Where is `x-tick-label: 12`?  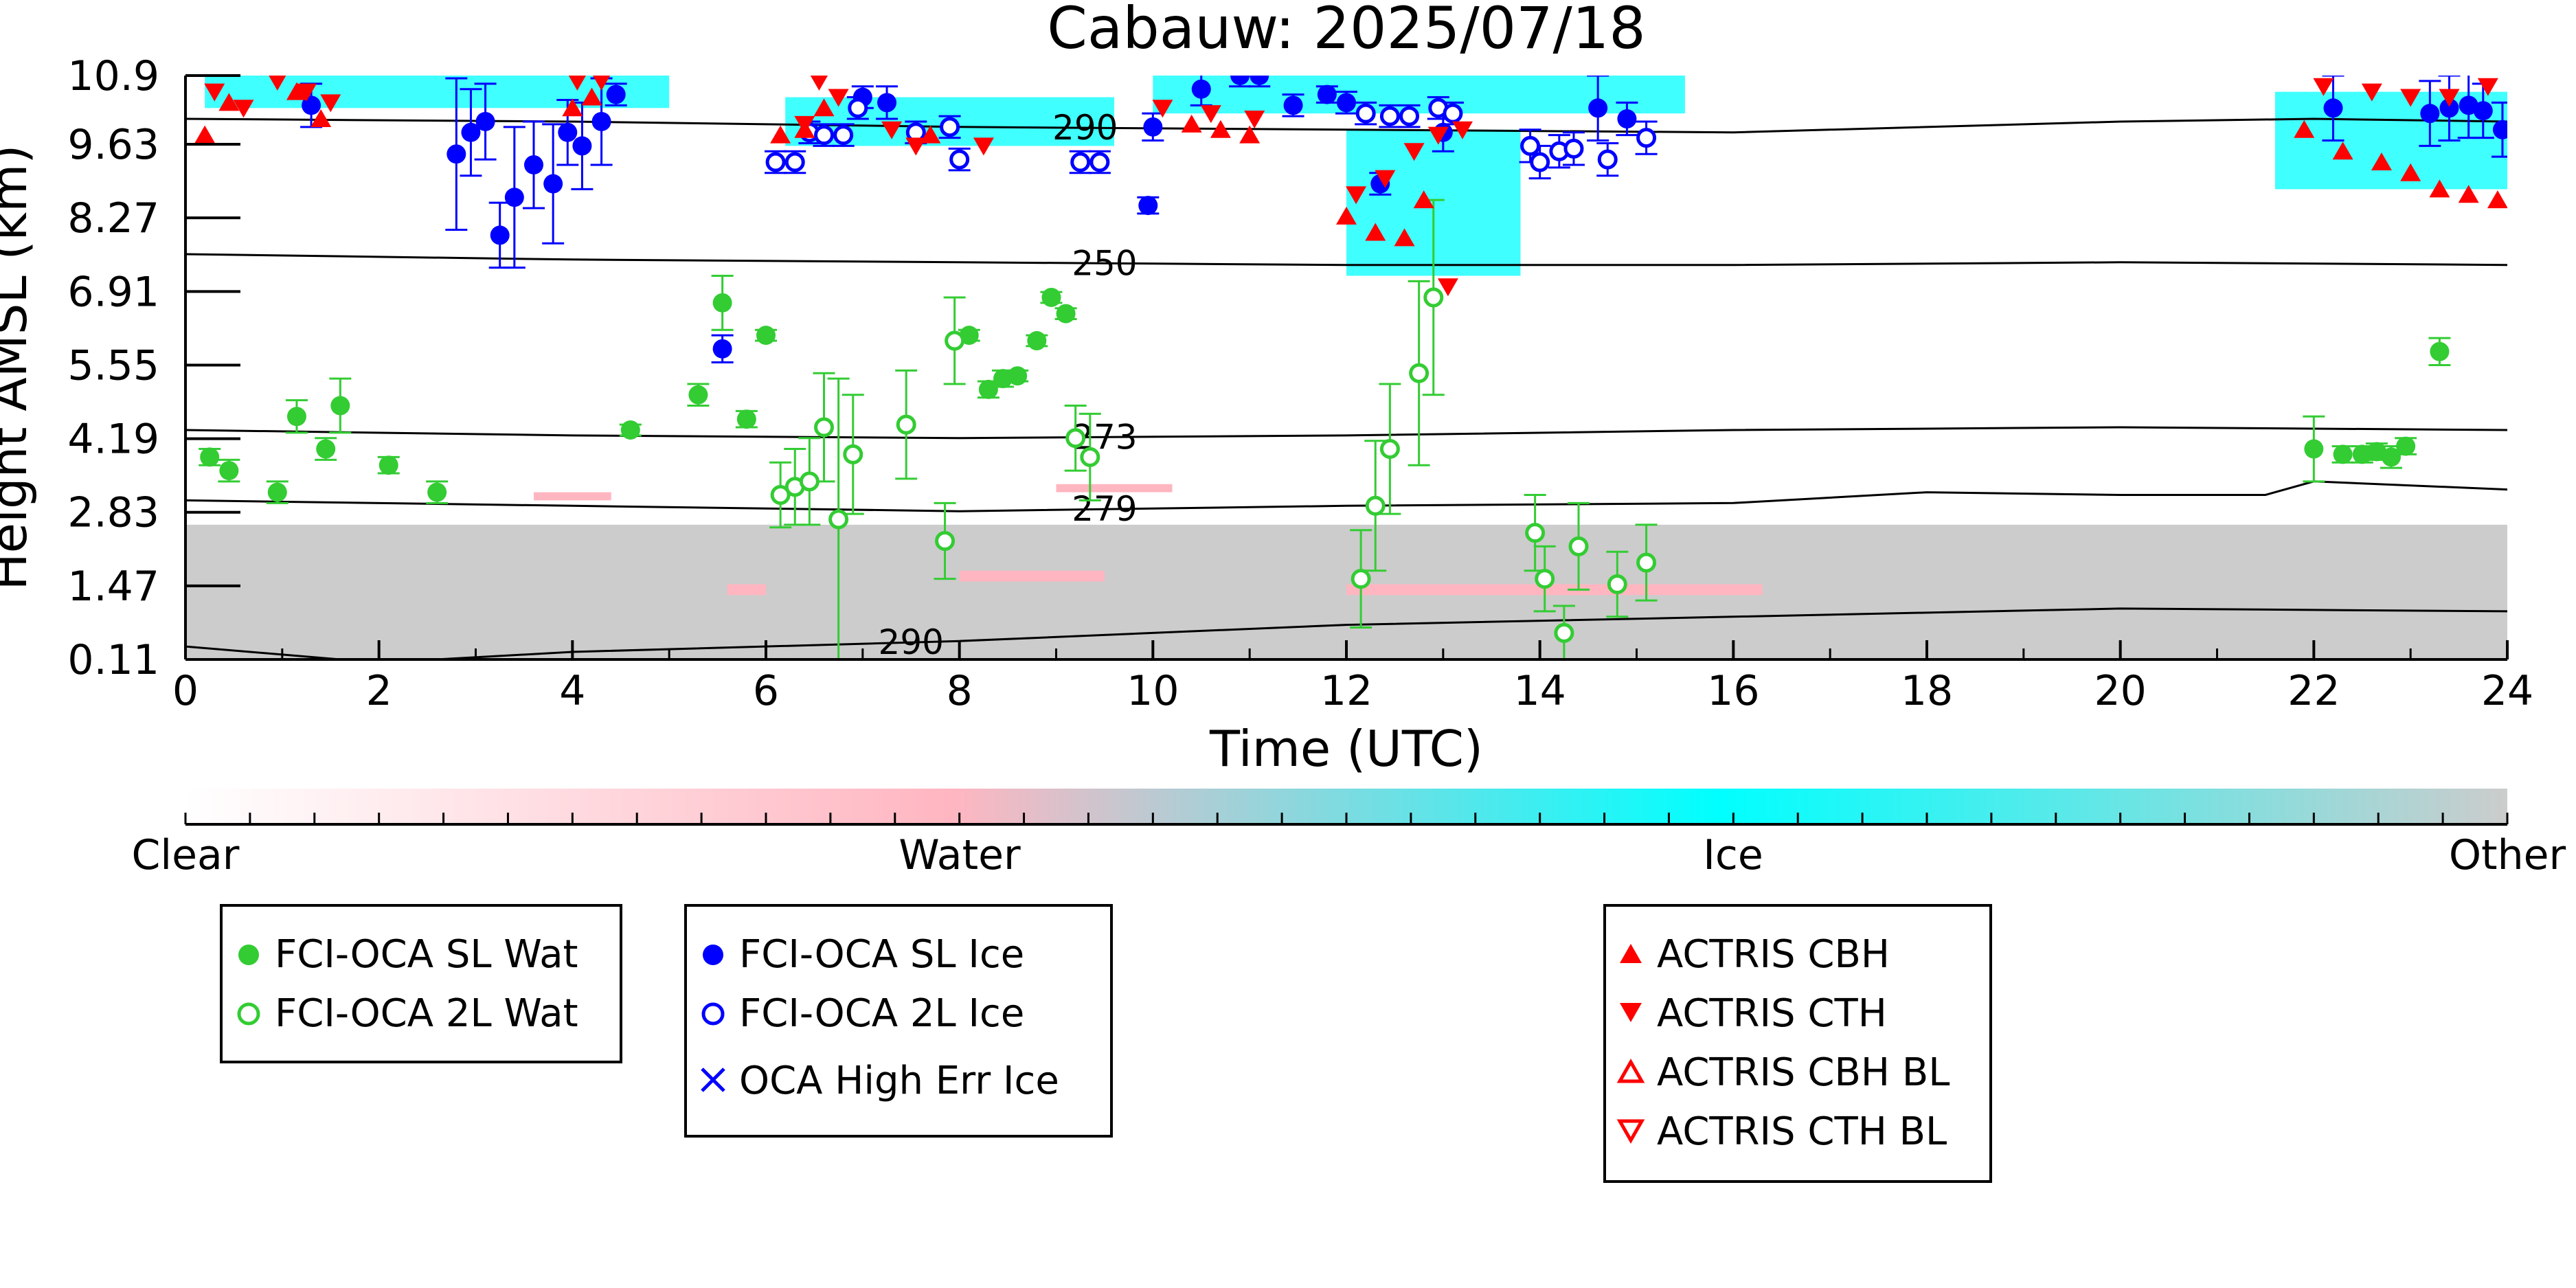 x-tick-label: 12 is located at coordinates (1346, 691).